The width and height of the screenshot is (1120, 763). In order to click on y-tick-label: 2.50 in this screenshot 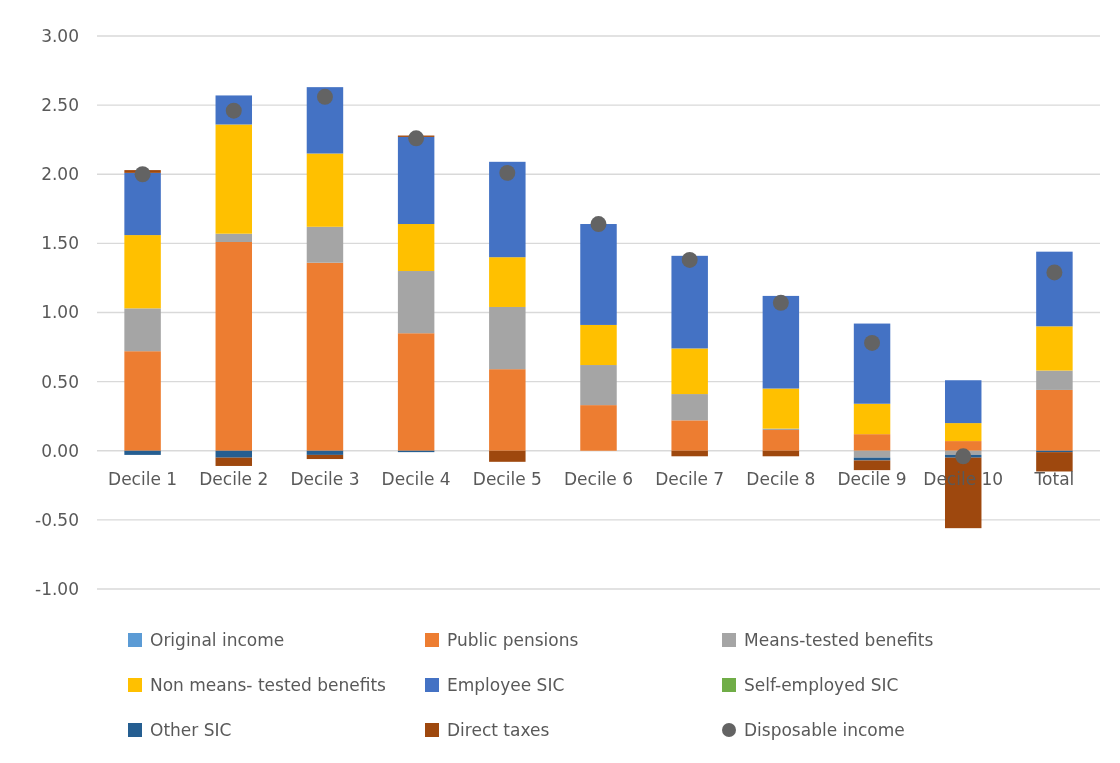, I will do `click(60, 105)`.